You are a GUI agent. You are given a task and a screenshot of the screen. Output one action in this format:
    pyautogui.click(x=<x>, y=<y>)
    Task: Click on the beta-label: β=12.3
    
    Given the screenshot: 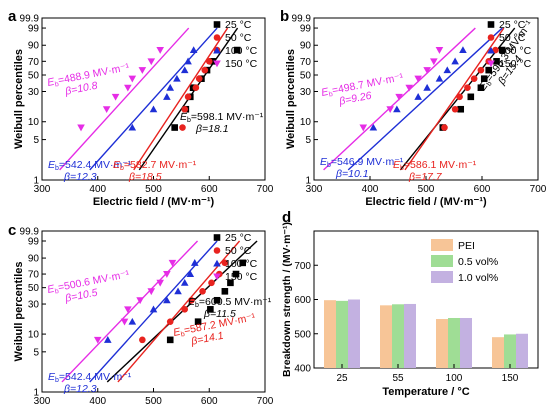 What is the action you would take?
    pyautogui.click(x=80, y=177)
    